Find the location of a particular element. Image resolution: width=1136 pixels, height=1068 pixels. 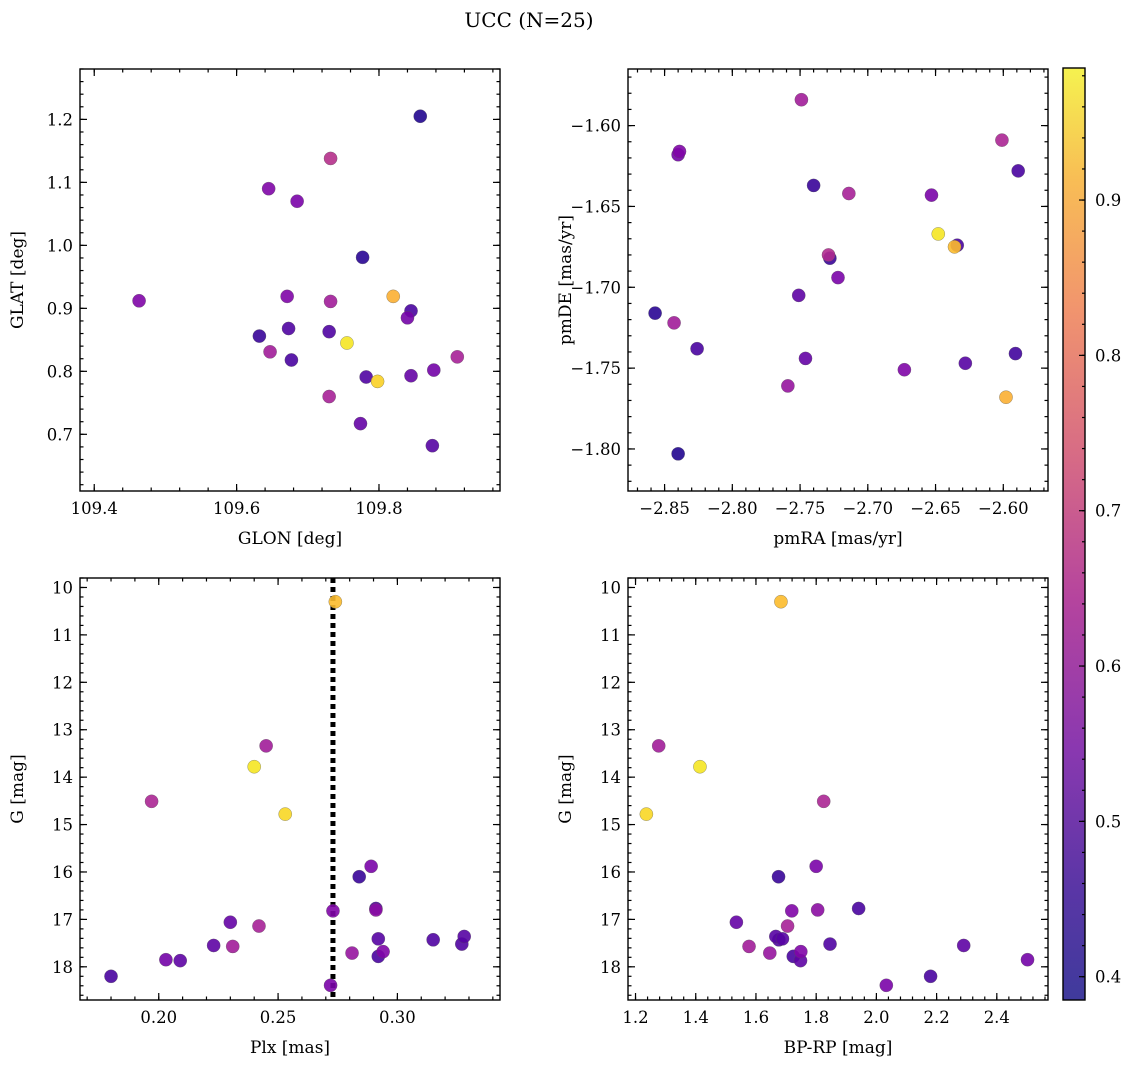

x-tick-label: 0.30 is located at coordinates (397, 1017).